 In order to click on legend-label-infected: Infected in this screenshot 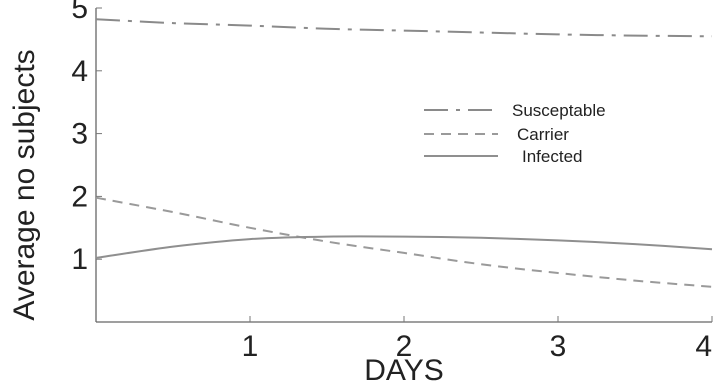, I will do `click(552, 156)`.